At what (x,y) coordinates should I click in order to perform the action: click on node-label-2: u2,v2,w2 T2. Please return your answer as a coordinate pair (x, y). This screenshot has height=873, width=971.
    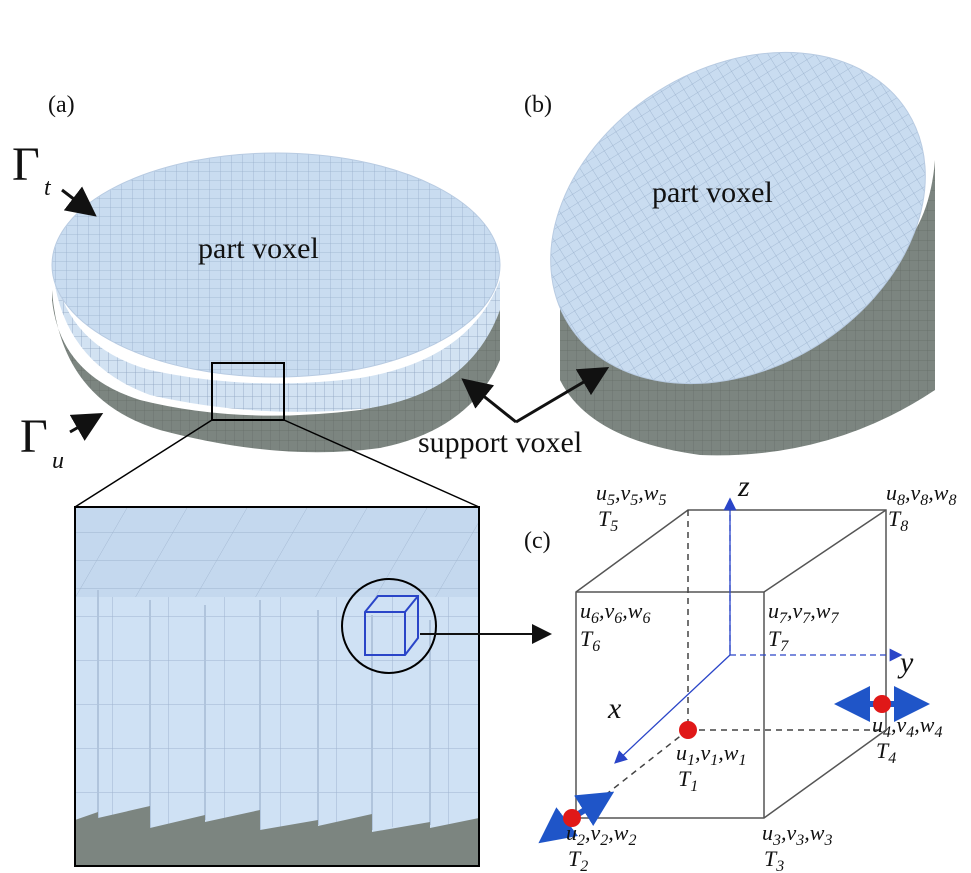
    Looking at the image, I should click on (601, 846).